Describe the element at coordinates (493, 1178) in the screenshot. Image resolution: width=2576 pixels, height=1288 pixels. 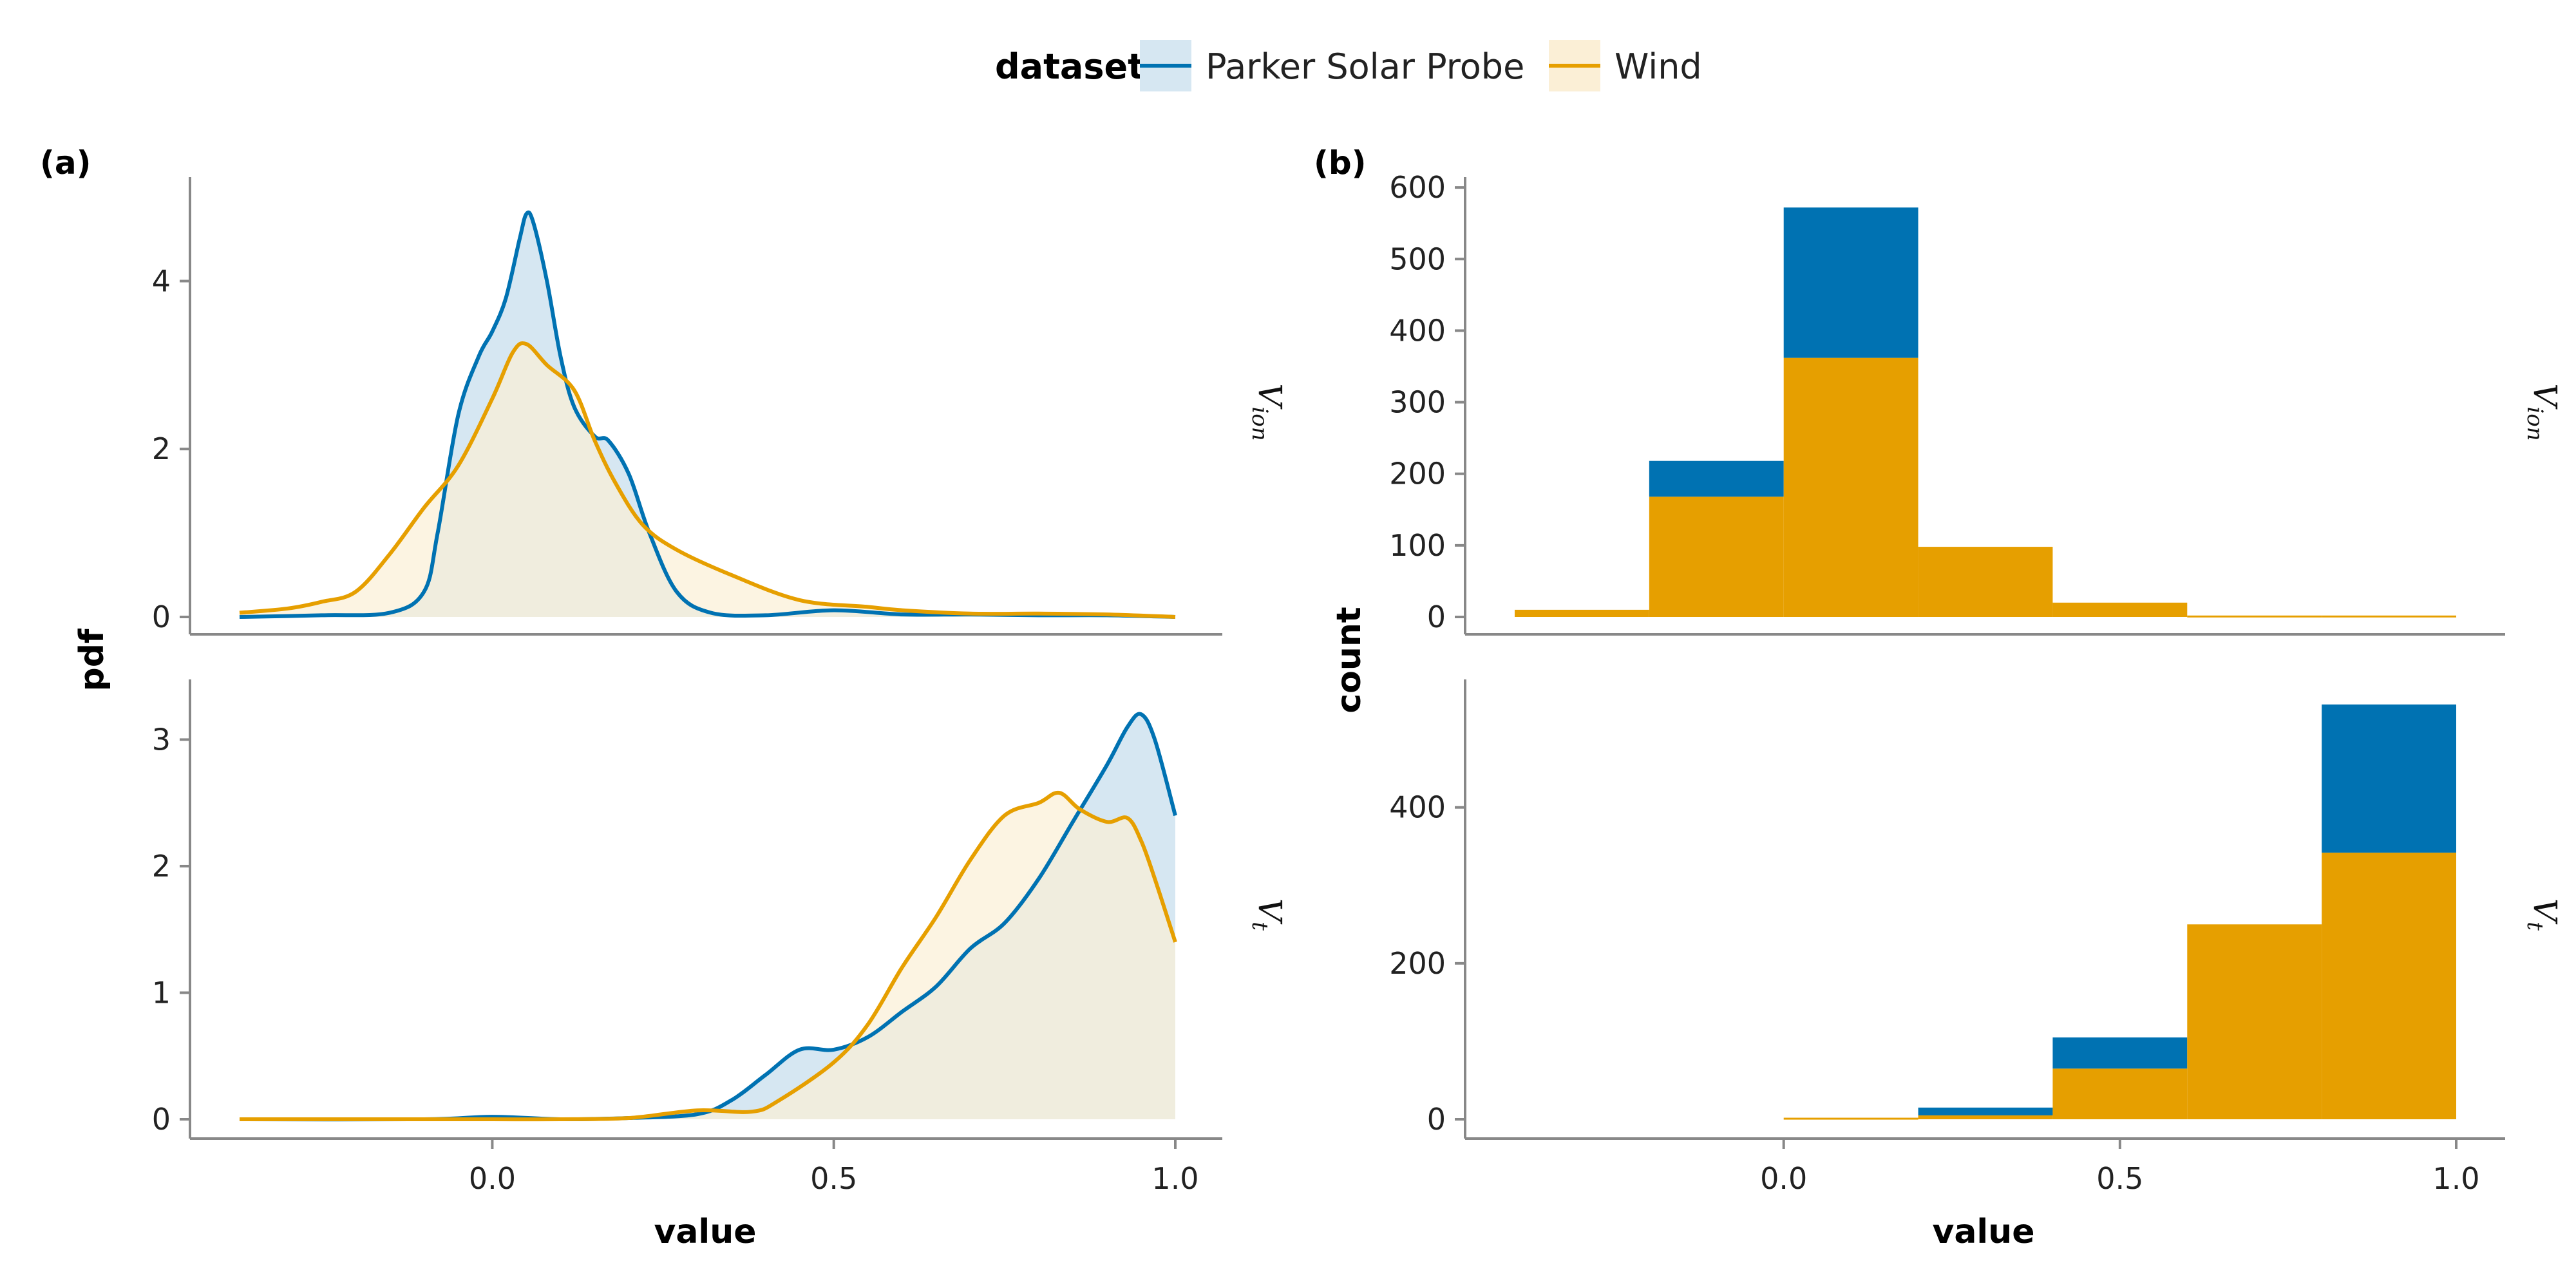
I see `density-vt-x-tick-label-0: 0.0` at that location.